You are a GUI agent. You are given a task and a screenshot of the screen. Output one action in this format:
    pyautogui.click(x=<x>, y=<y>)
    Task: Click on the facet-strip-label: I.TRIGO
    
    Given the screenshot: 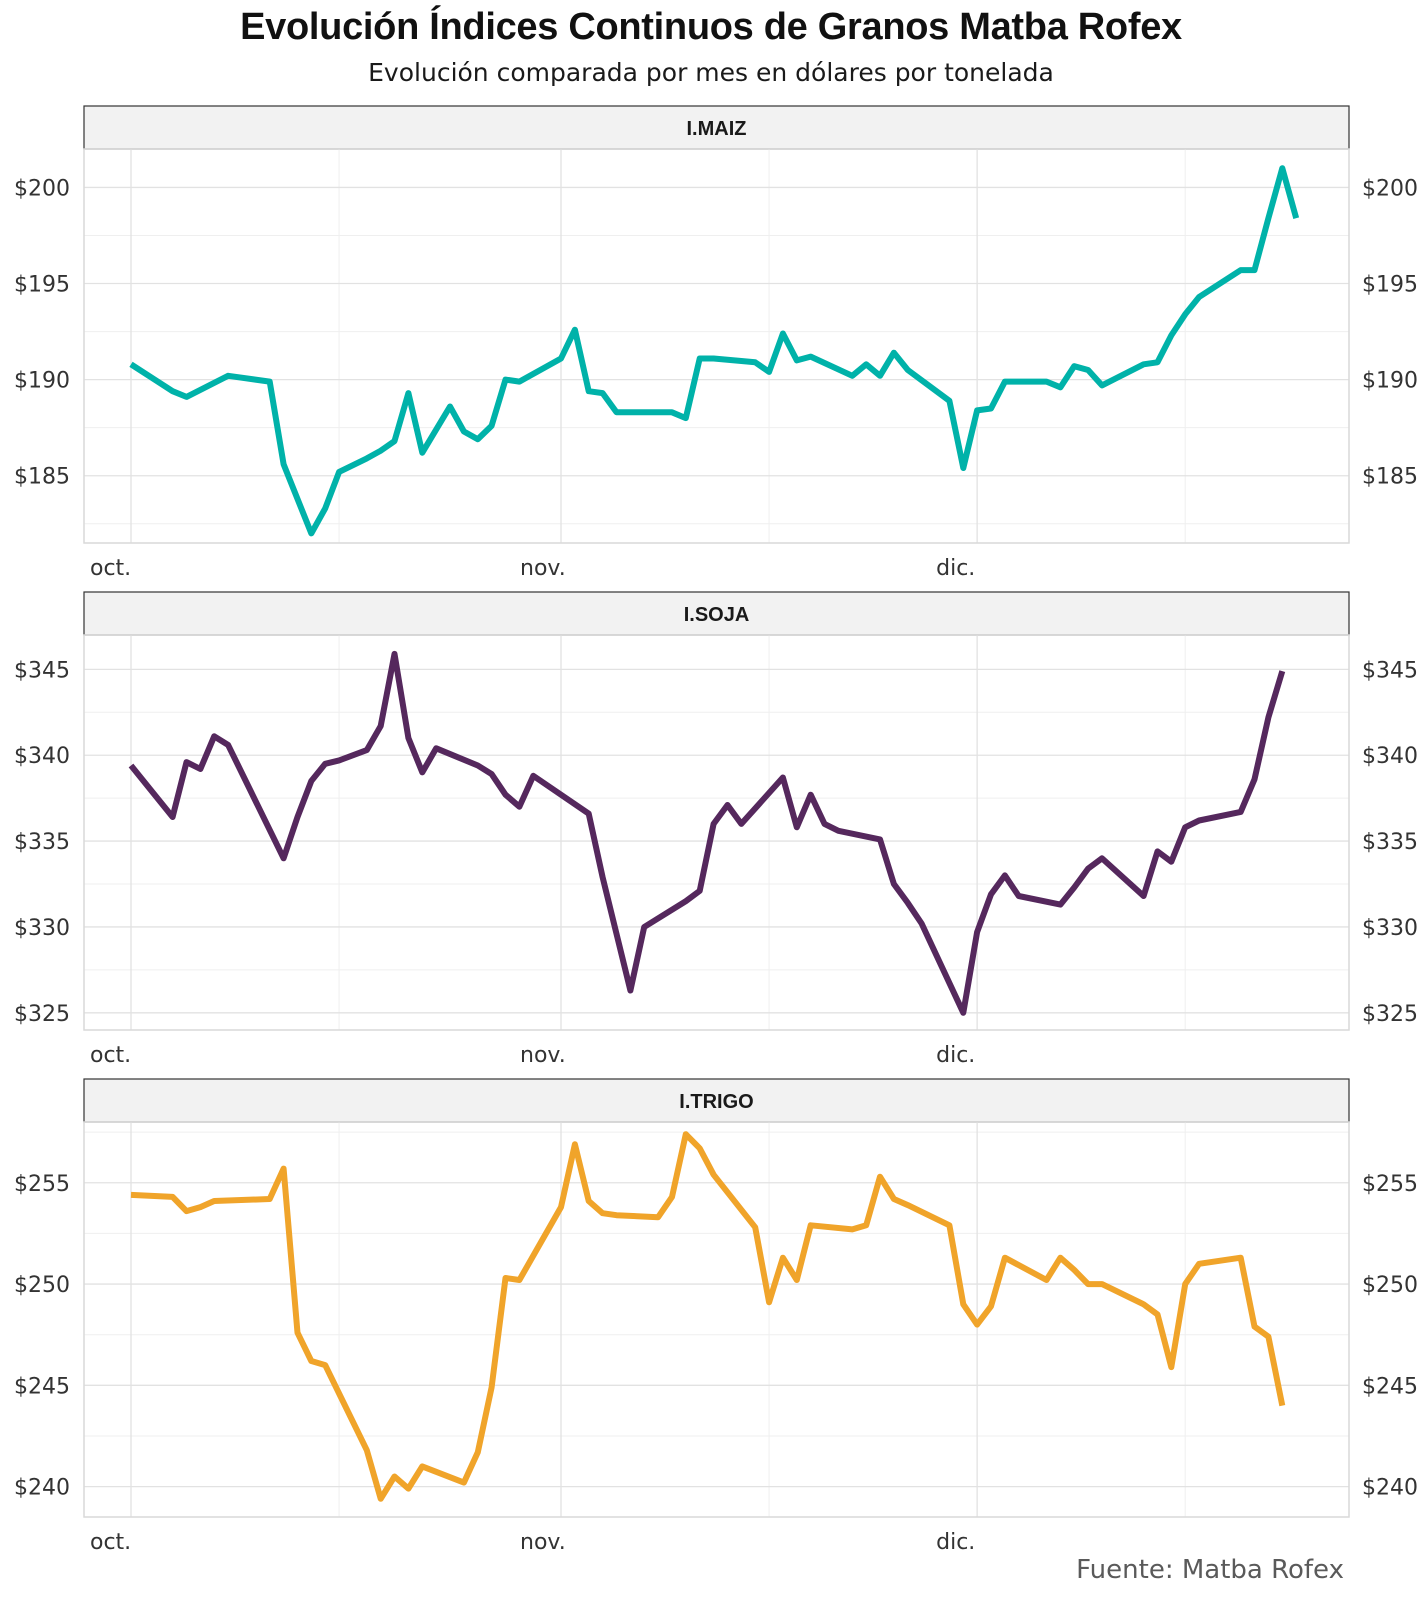 What is the action you would take?
    pyautogui.click(x=716, y=1102)
    